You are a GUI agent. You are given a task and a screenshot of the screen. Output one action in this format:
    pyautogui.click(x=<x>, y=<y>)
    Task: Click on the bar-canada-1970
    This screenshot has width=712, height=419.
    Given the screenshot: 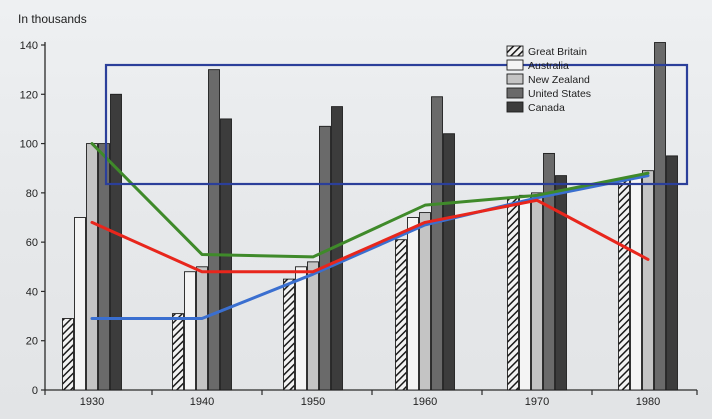 What is the action you would take?
    pyautogui.click(x=561, y=283)
    